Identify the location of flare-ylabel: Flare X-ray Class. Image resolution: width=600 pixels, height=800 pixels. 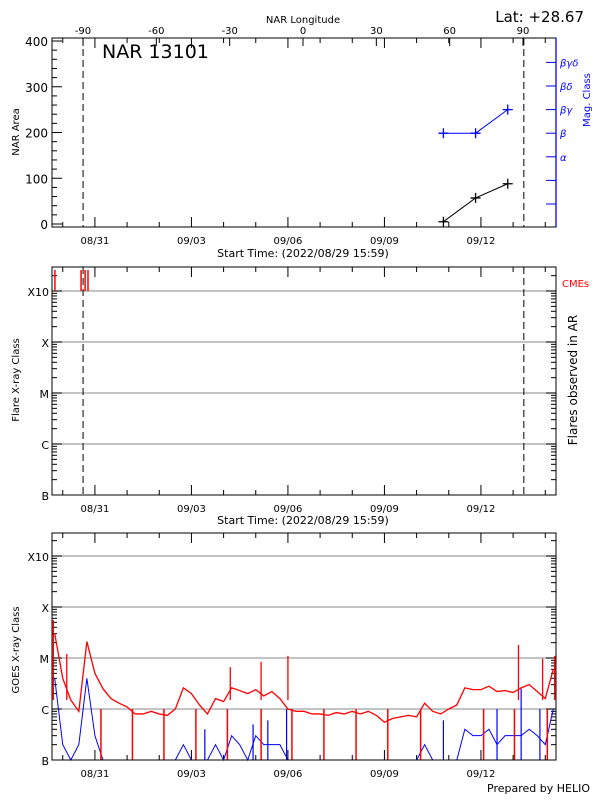
(16, 380).